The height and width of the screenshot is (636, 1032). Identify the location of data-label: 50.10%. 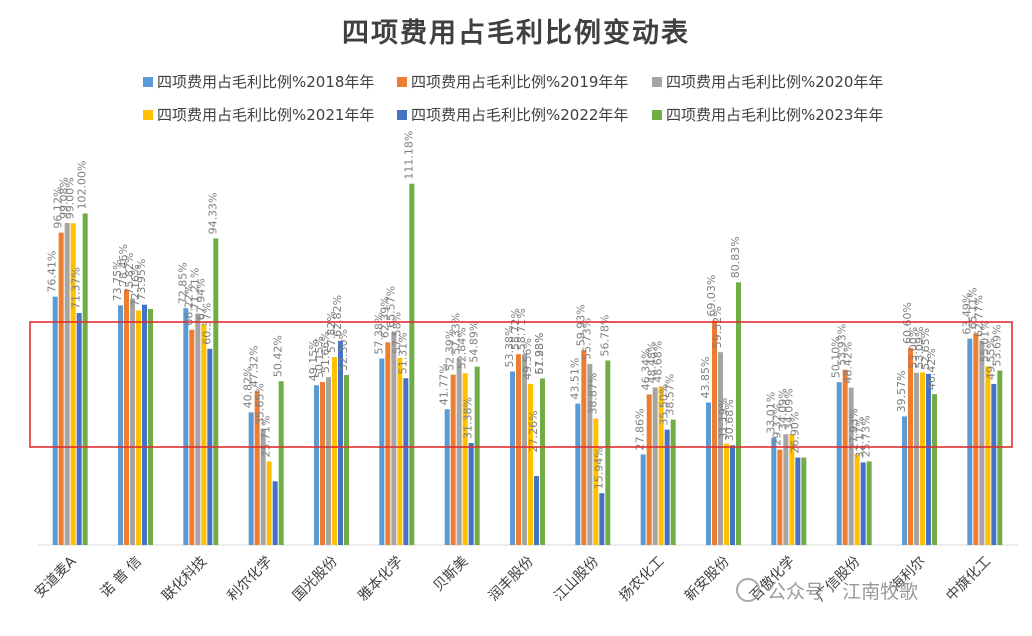
(836, 357).